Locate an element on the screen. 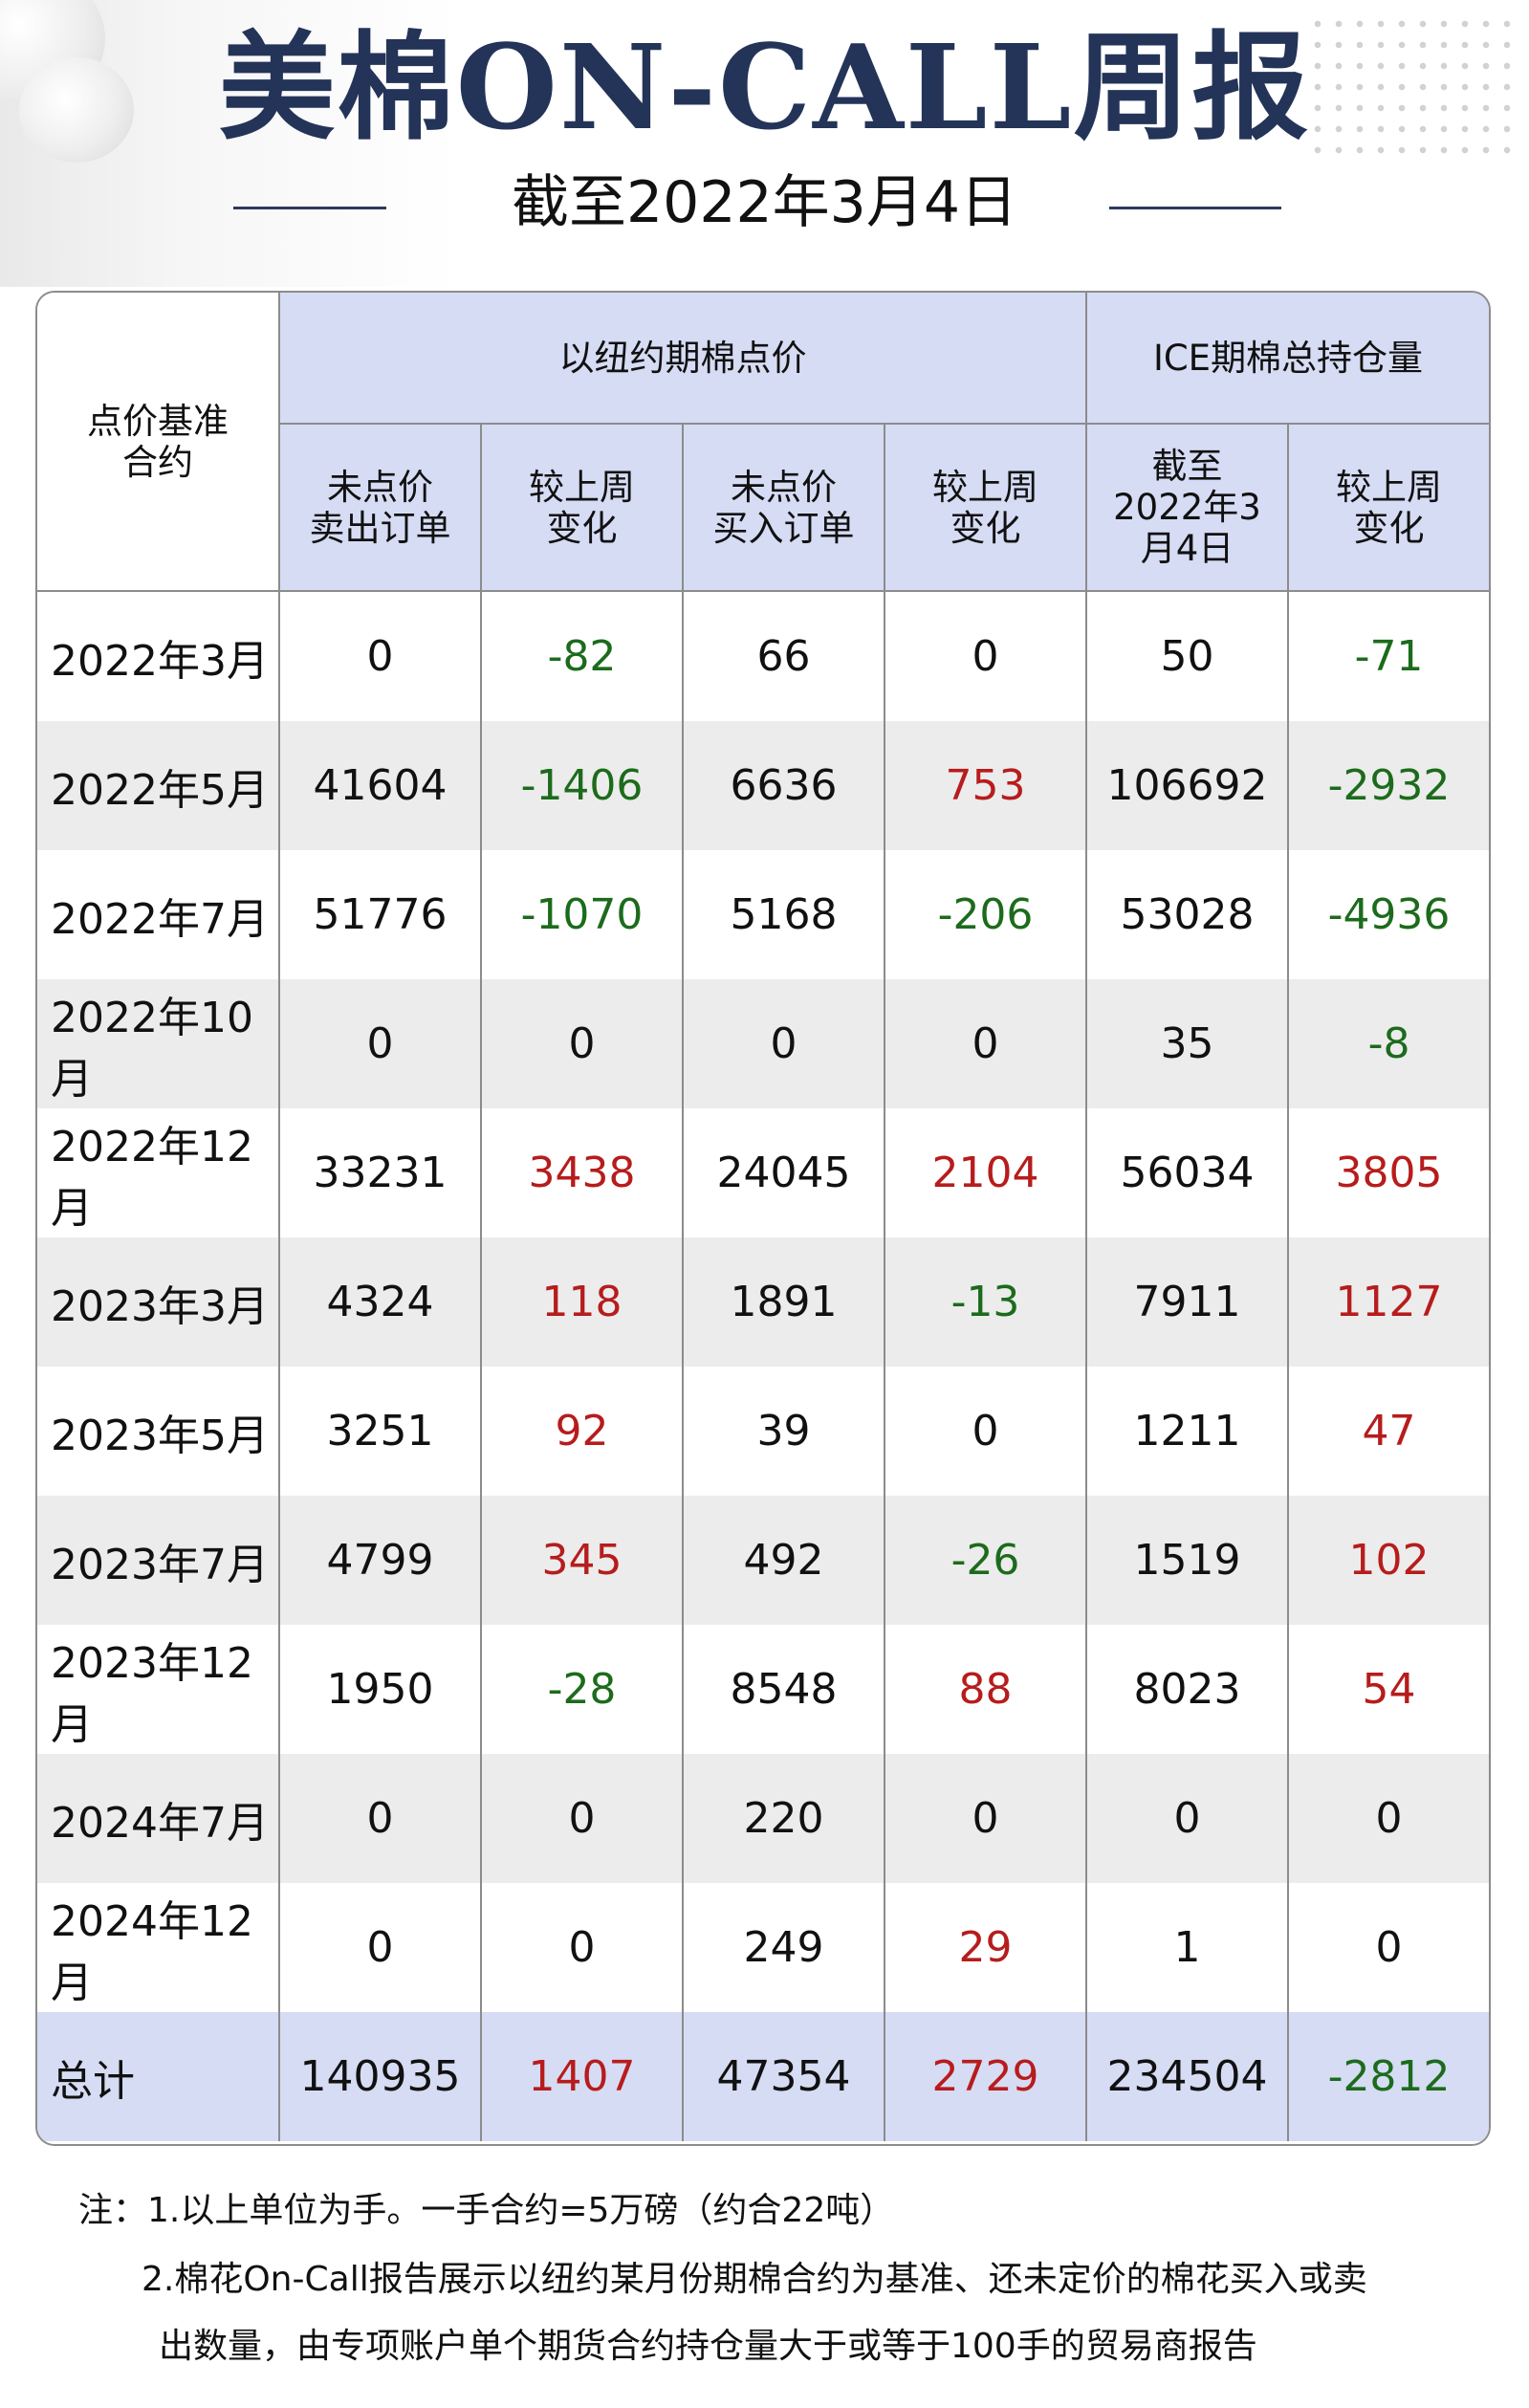  table-cell: 2729 is located at coordinates (986, 2076).